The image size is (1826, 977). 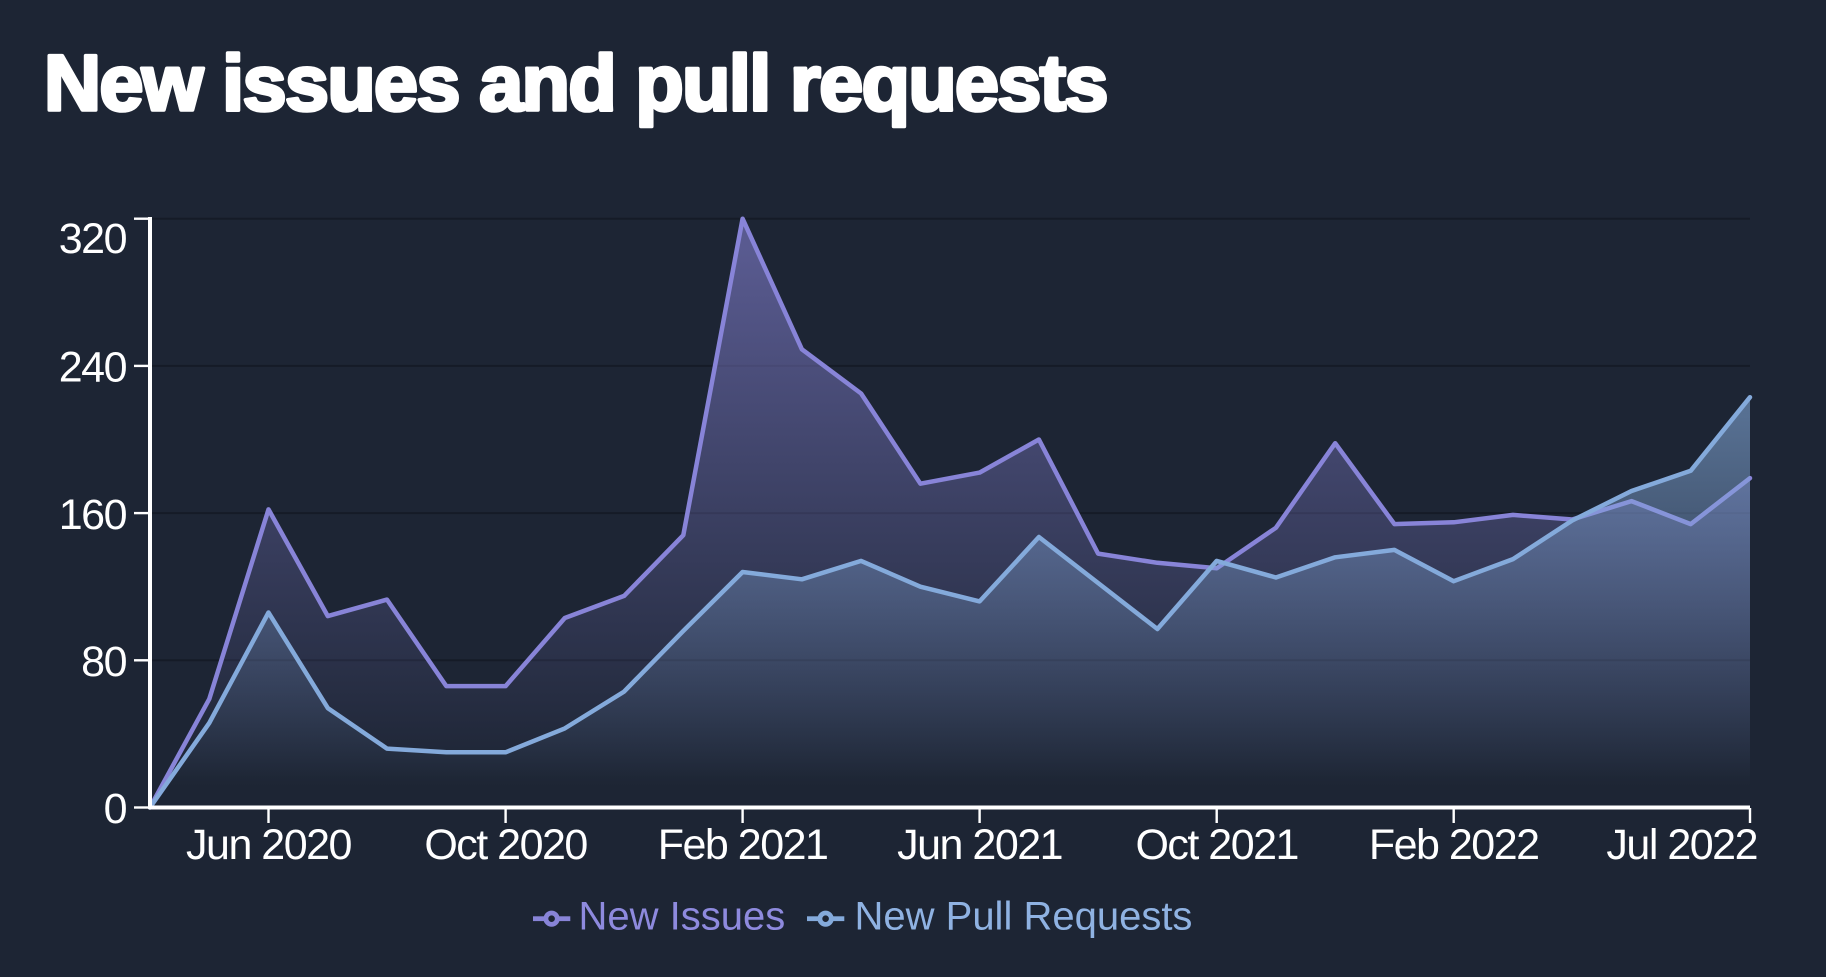 I want to click on svg-text: Feb 2021, so click(x=743, y=845).